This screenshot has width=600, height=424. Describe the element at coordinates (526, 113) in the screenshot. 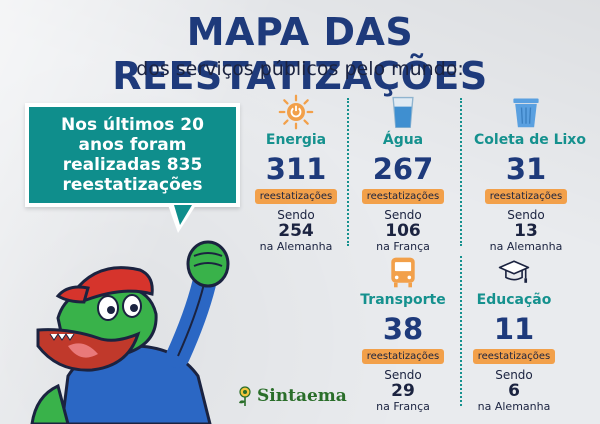

I see `trash-bin-icon` at that location.